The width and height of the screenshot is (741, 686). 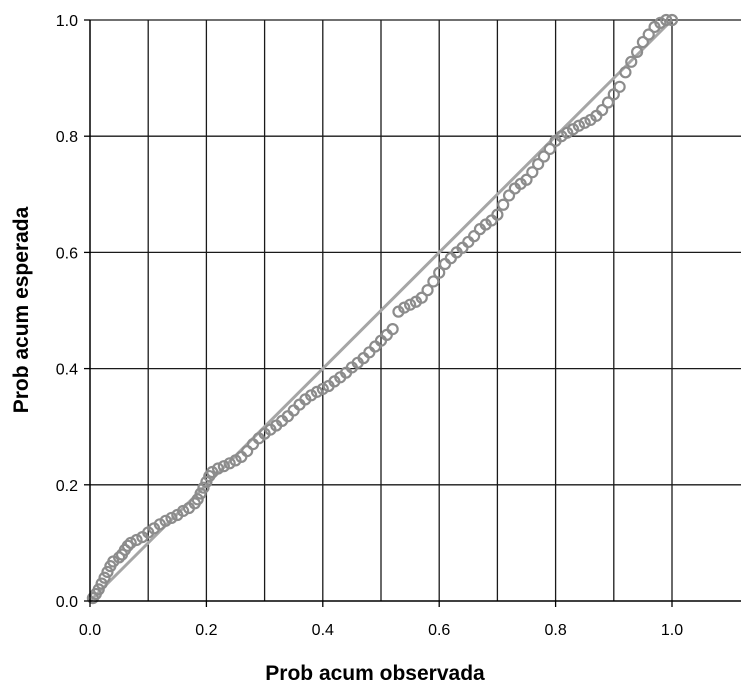 What do you see at coordinates (67, 486) in the screenshot?
I see `y-tick-label: 0.2` at bounding box center [67, 486].